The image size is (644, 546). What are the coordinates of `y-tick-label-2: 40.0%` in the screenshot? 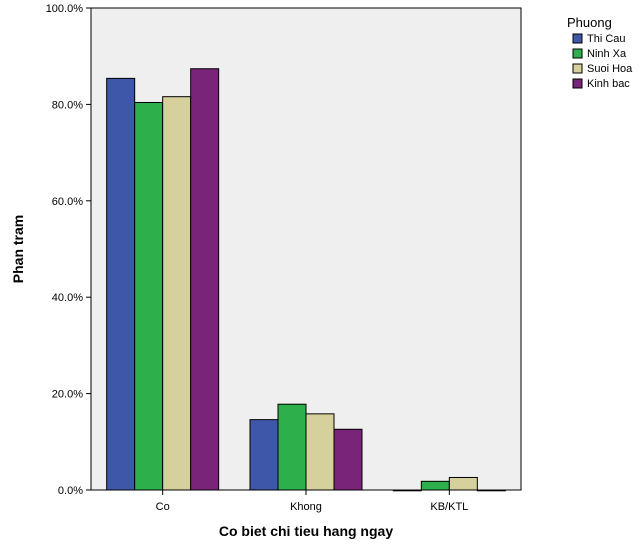 It's located at (67, 298).